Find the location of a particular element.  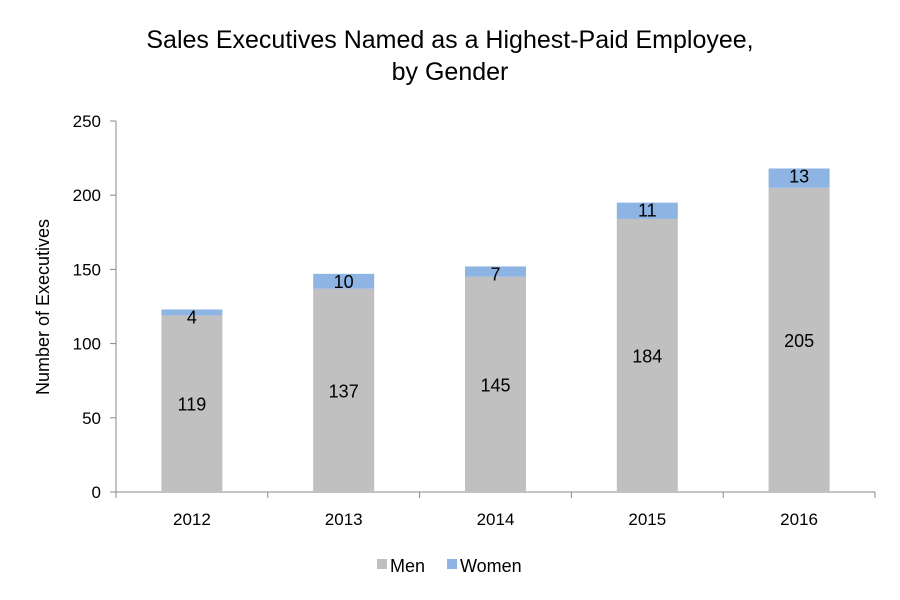

x-tick-label-2015: 2015 is located at coordinates (647, 519).